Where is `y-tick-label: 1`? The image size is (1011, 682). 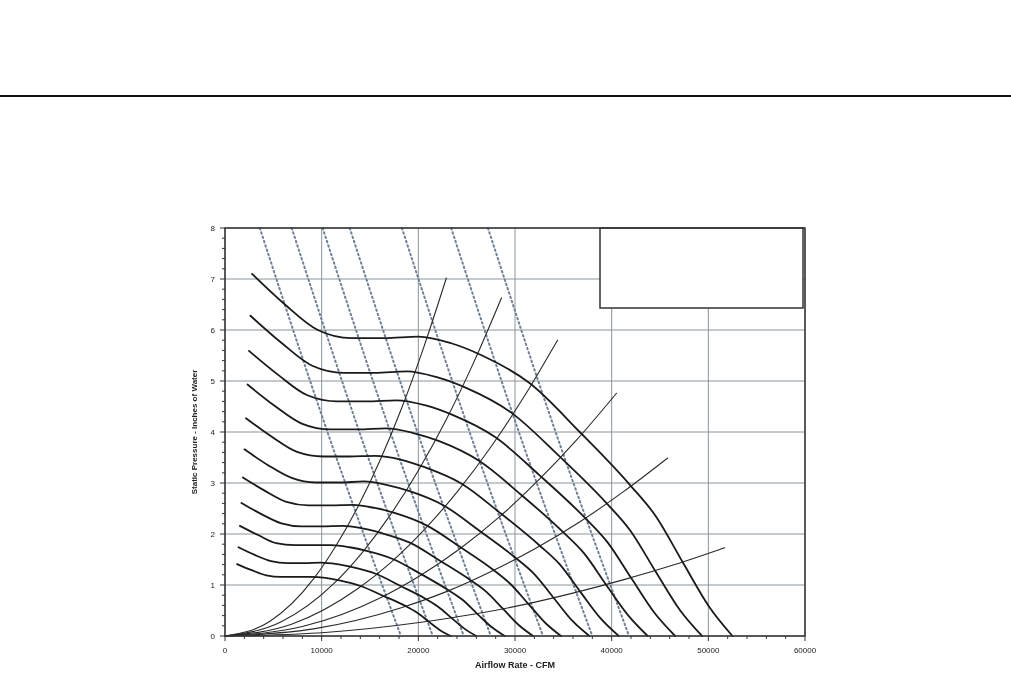
y-tick-label: 1 is located at coordinates (213, 585).